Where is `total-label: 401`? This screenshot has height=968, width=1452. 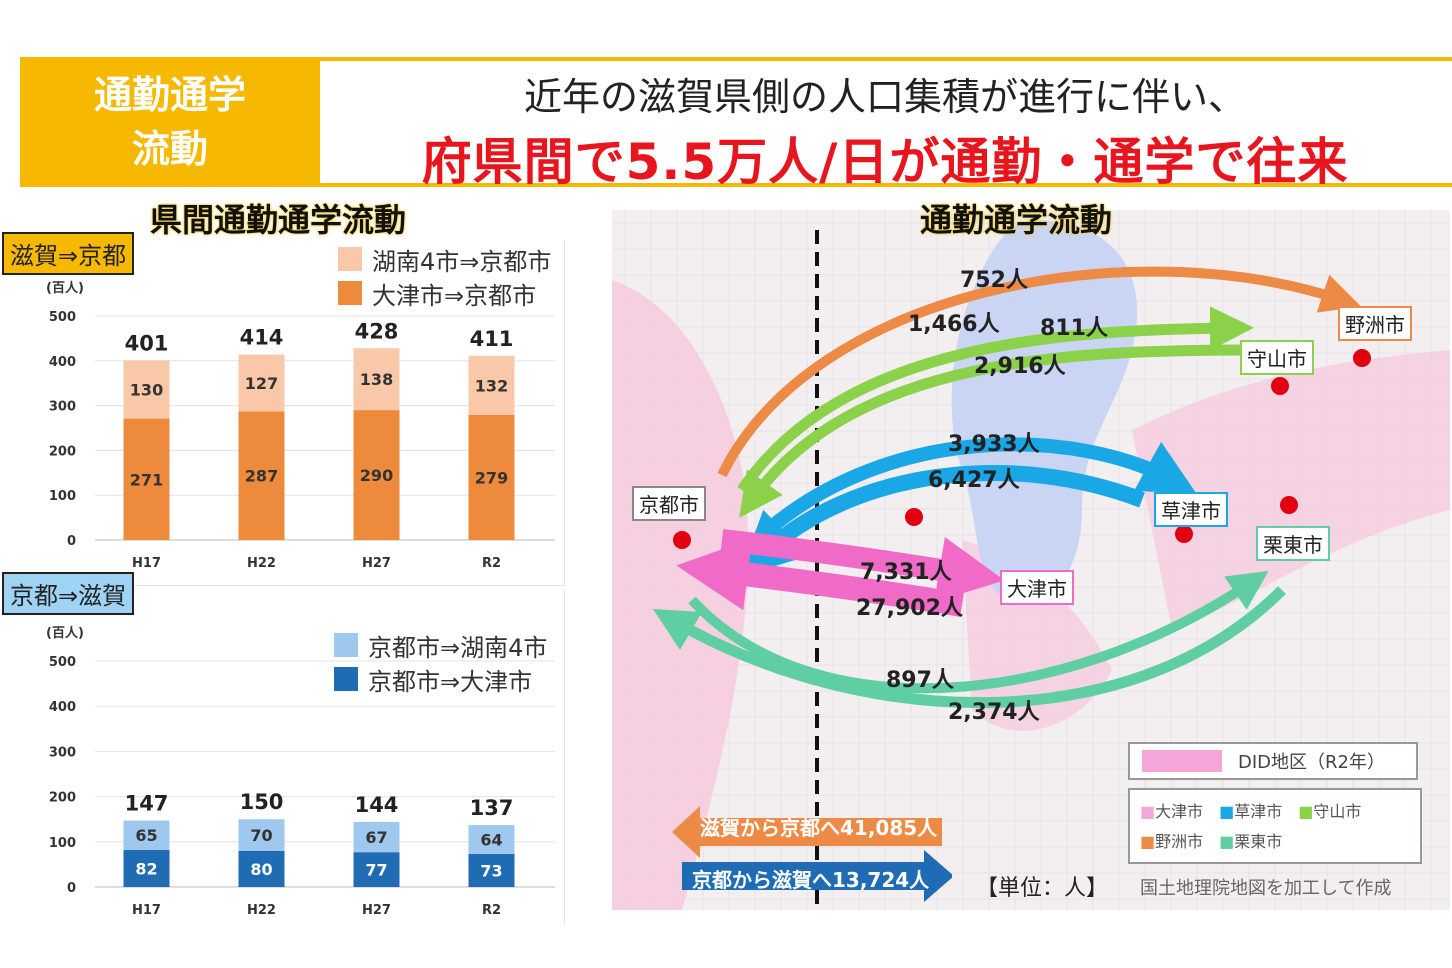 total-label: 401 is located at coordinates (147, 343).